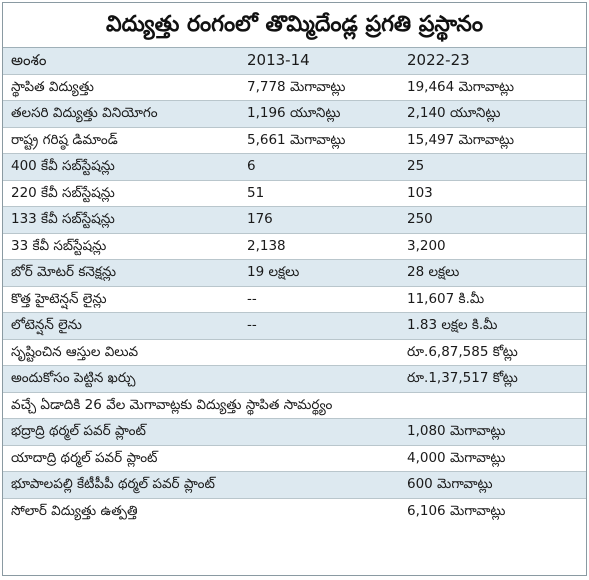  Describe the element at coordinates (75, 351) in the screenshot. I see `row-label: సృష్టించిన ఆస్తుల విలువ` at that location.